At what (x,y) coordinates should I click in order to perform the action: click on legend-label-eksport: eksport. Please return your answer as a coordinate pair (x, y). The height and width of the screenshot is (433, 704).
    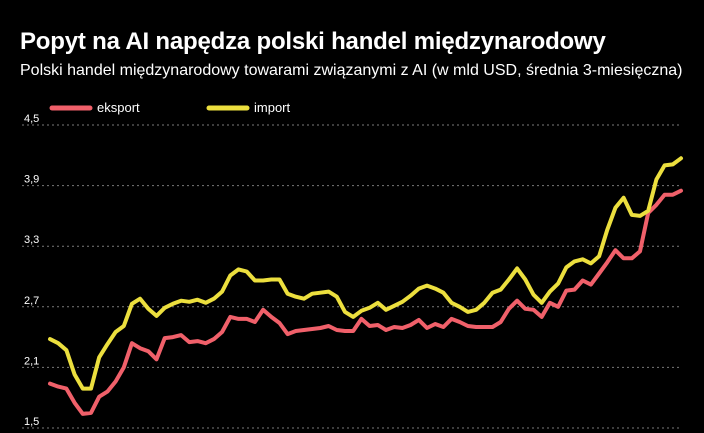
    Looking at the image, I should click on (118, 107).